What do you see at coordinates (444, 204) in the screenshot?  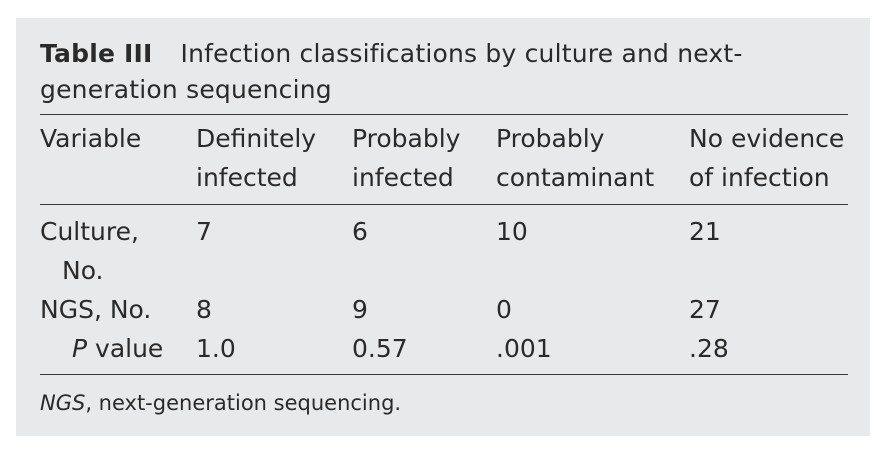 I see `header-rule` at bounding box center [444, 204].